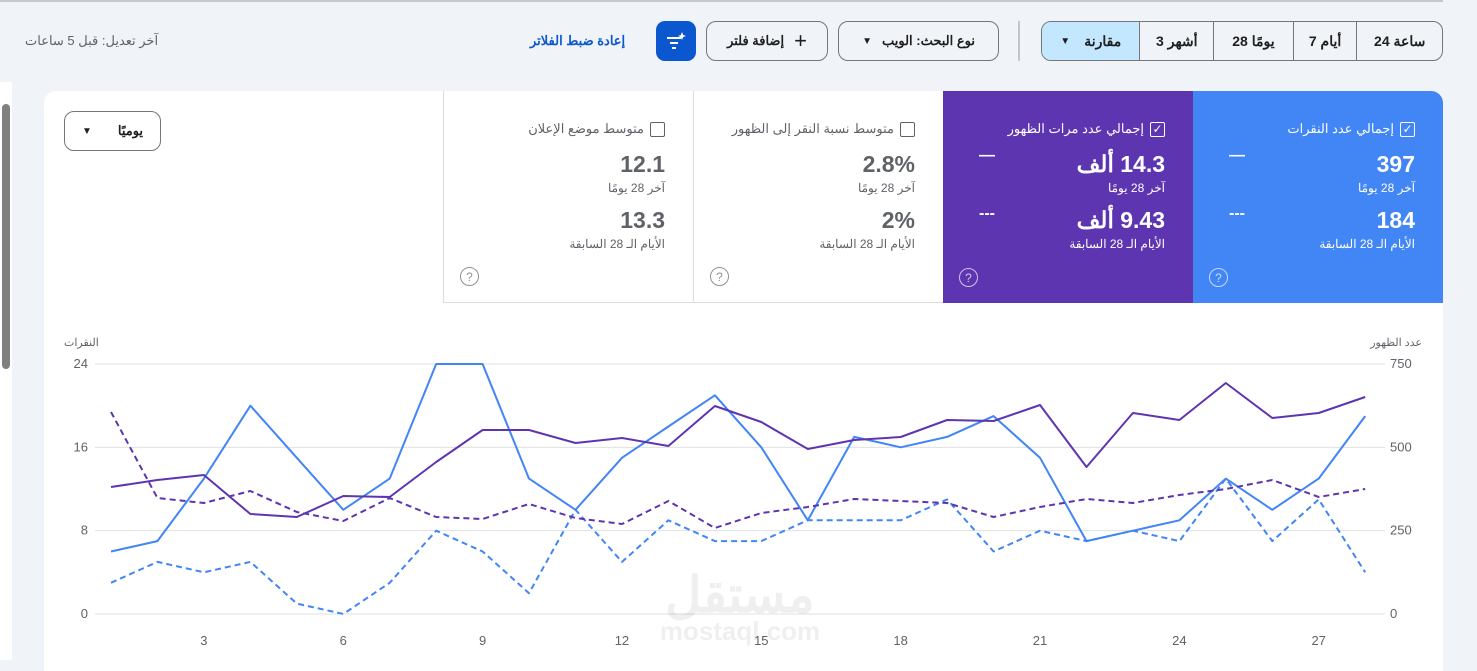 The image size is (1477, 671). What do you see at coordinates (1401, 446) in the screenshot?
I see `right-tick-label: 500` at bounding box center [1401, 446].